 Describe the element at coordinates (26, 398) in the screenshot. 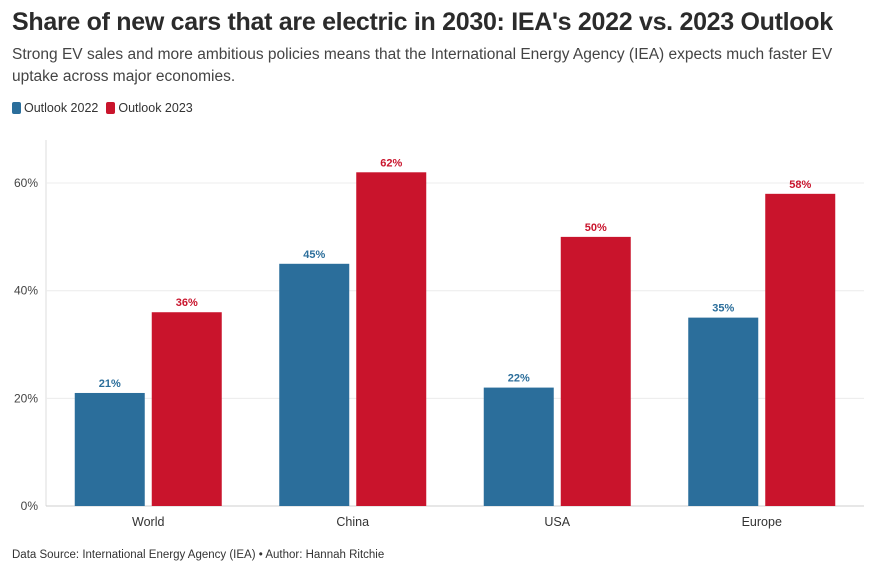

I see `y-tick-label-20: 20%` at that location.